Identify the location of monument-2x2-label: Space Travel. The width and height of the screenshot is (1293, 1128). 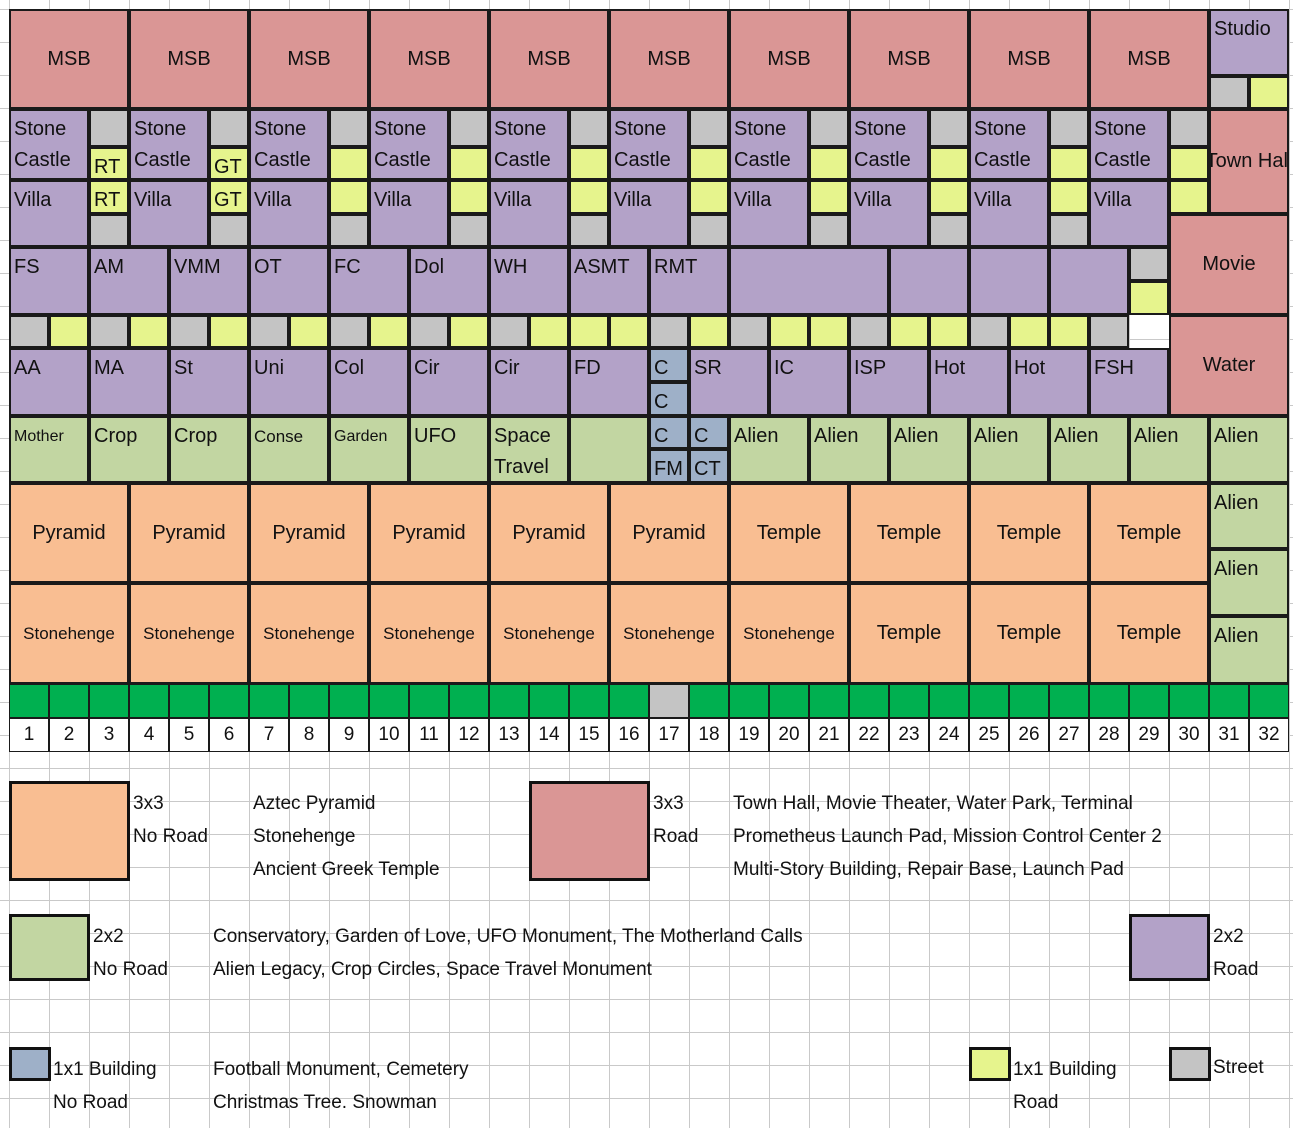
(522, 451).